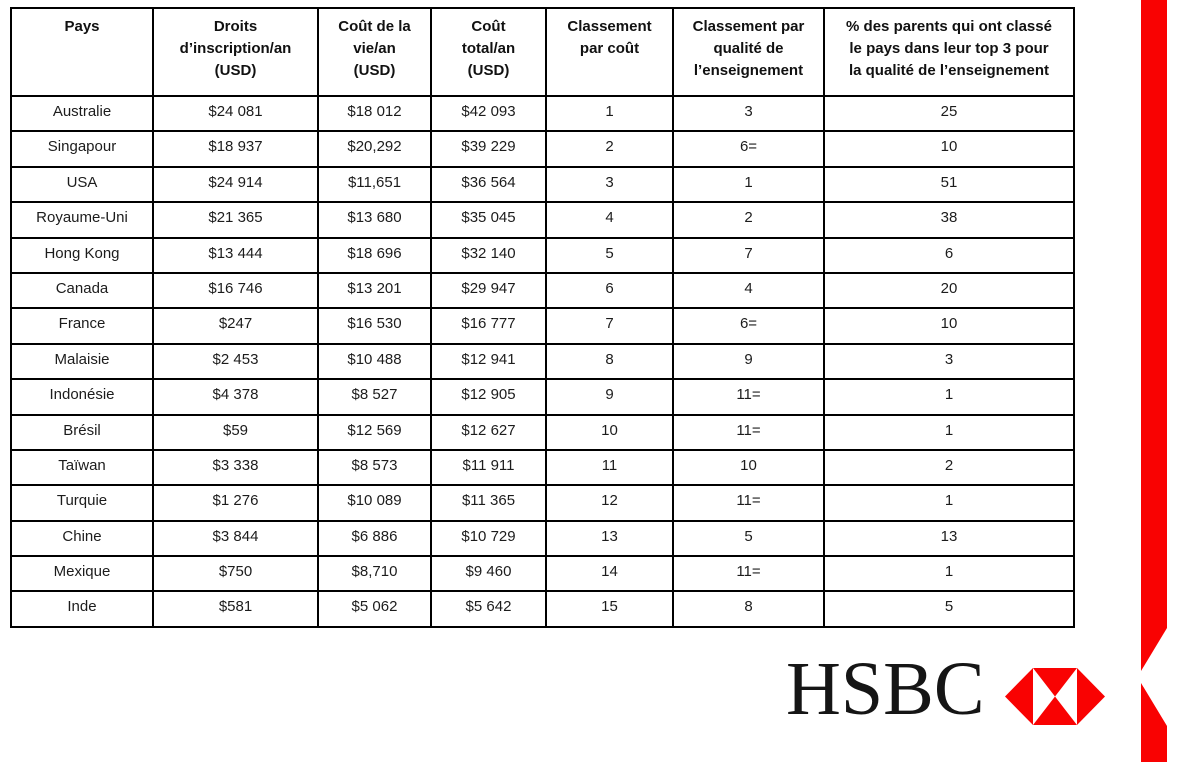  Describe the element at coordinates (748, 290) in the screenshot. I see `cell-quality-rank: 4` at that location.